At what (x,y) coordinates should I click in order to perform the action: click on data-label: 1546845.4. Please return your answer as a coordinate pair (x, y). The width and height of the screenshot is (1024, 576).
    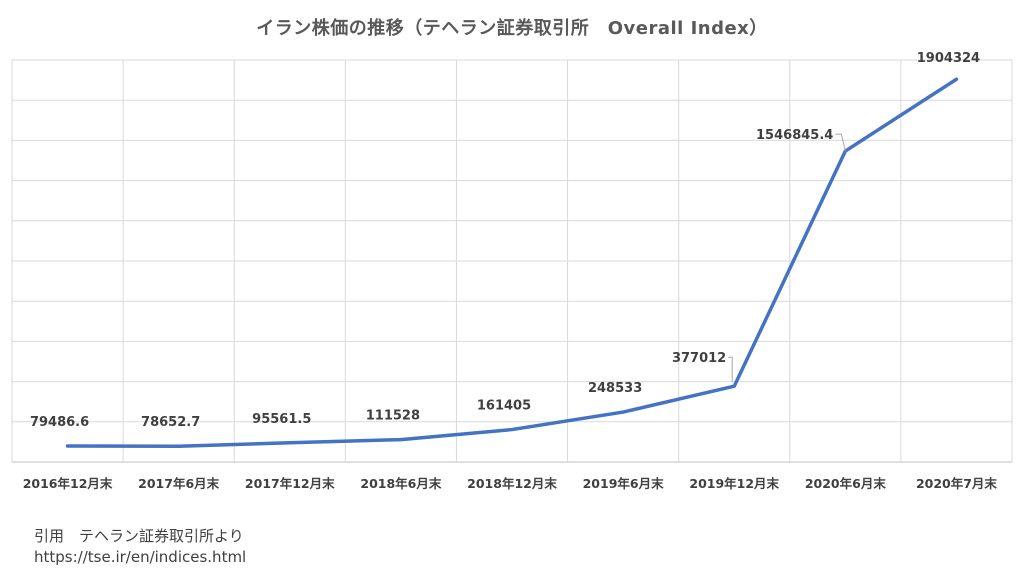
    Looking at the image, I should click on (794, 135).